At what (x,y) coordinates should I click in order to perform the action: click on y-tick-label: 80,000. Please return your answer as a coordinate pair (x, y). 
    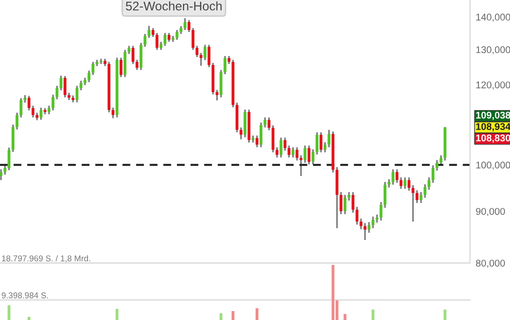
    Looking at the image, I should click on (490, 264).